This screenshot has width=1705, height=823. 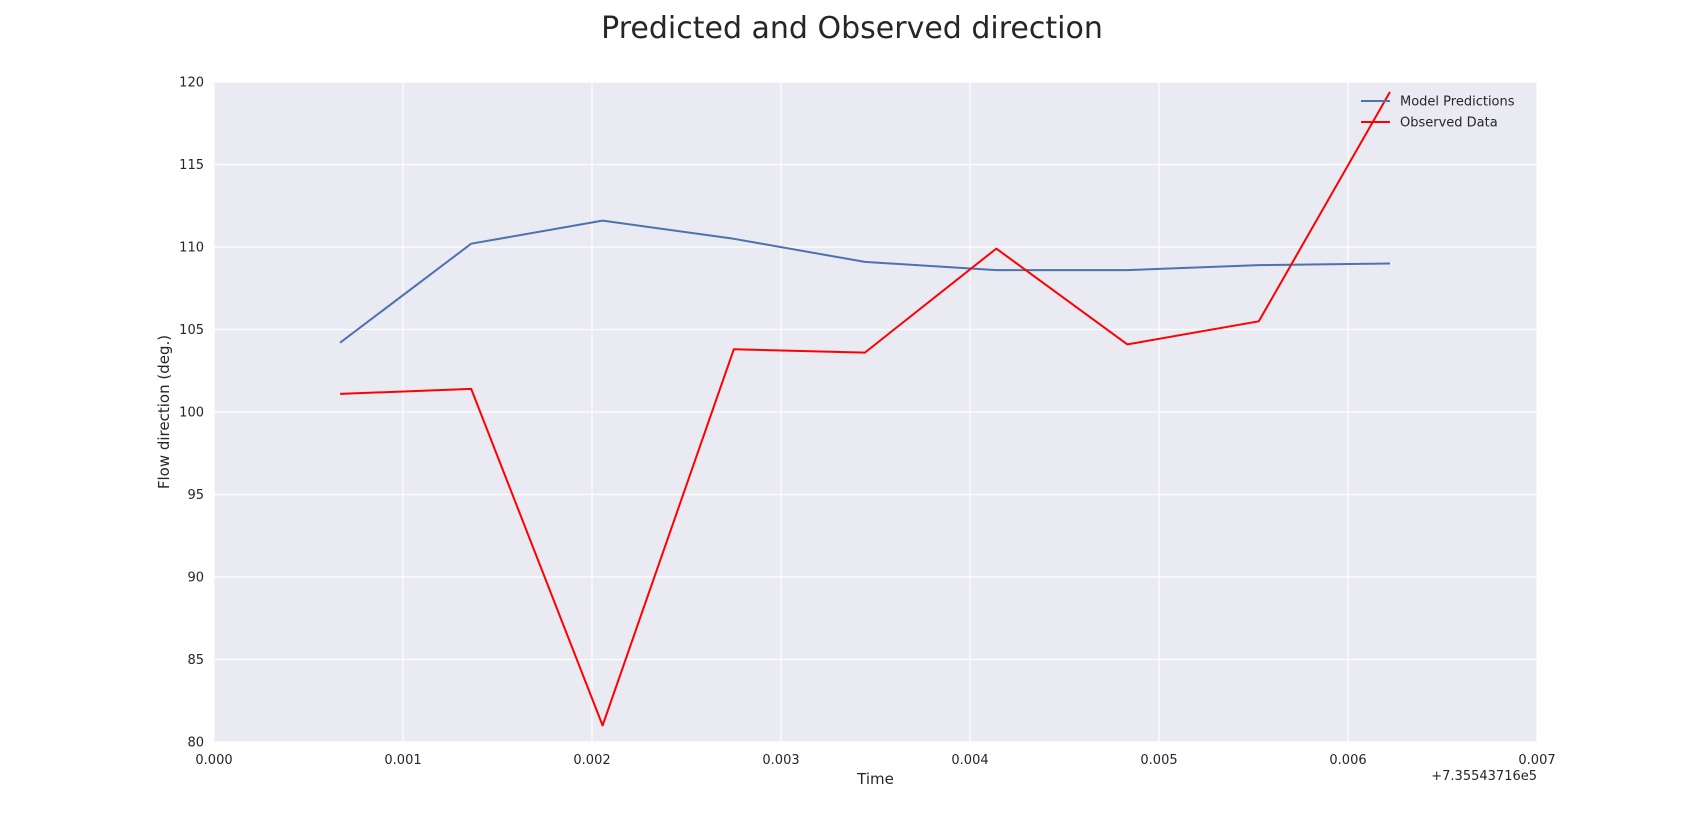 I want to click on y-axis-label: Flow direction (deg.), so click(x=164, y=412).